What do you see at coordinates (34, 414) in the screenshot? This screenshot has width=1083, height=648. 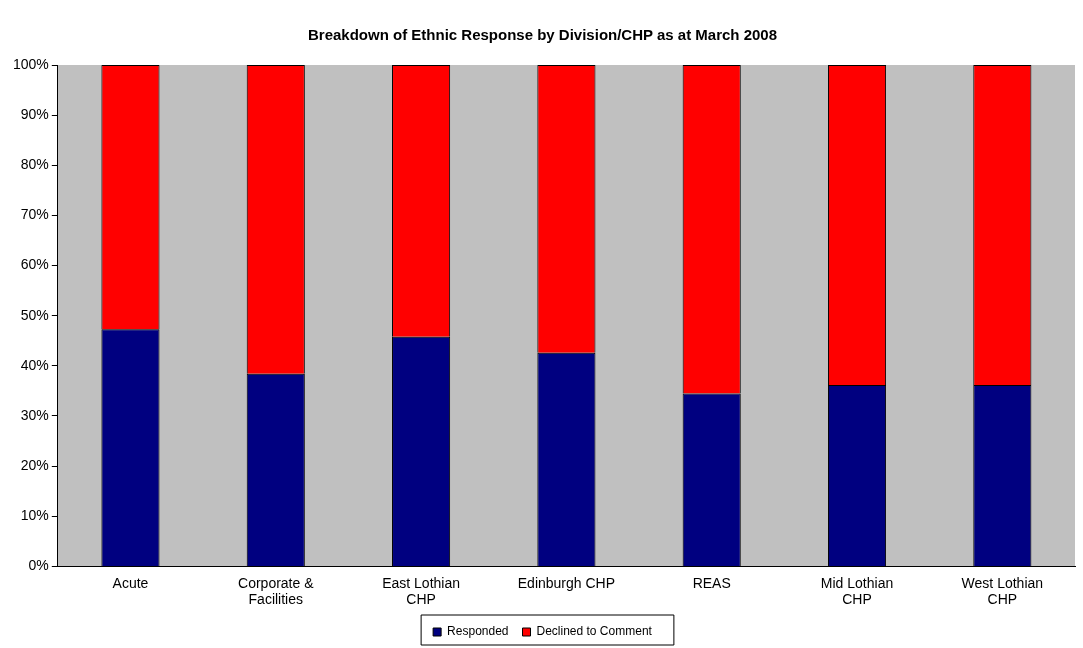 I see `y-tick-label: 30%` at bounding box center [34, 414].